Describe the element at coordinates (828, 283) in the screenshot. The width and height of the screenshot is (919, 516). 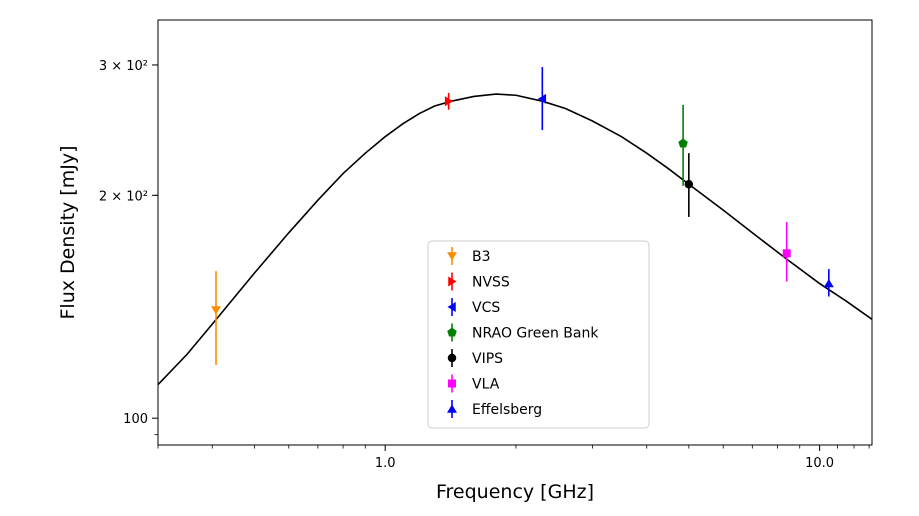
I see `data-point-effelsberg` at that location.